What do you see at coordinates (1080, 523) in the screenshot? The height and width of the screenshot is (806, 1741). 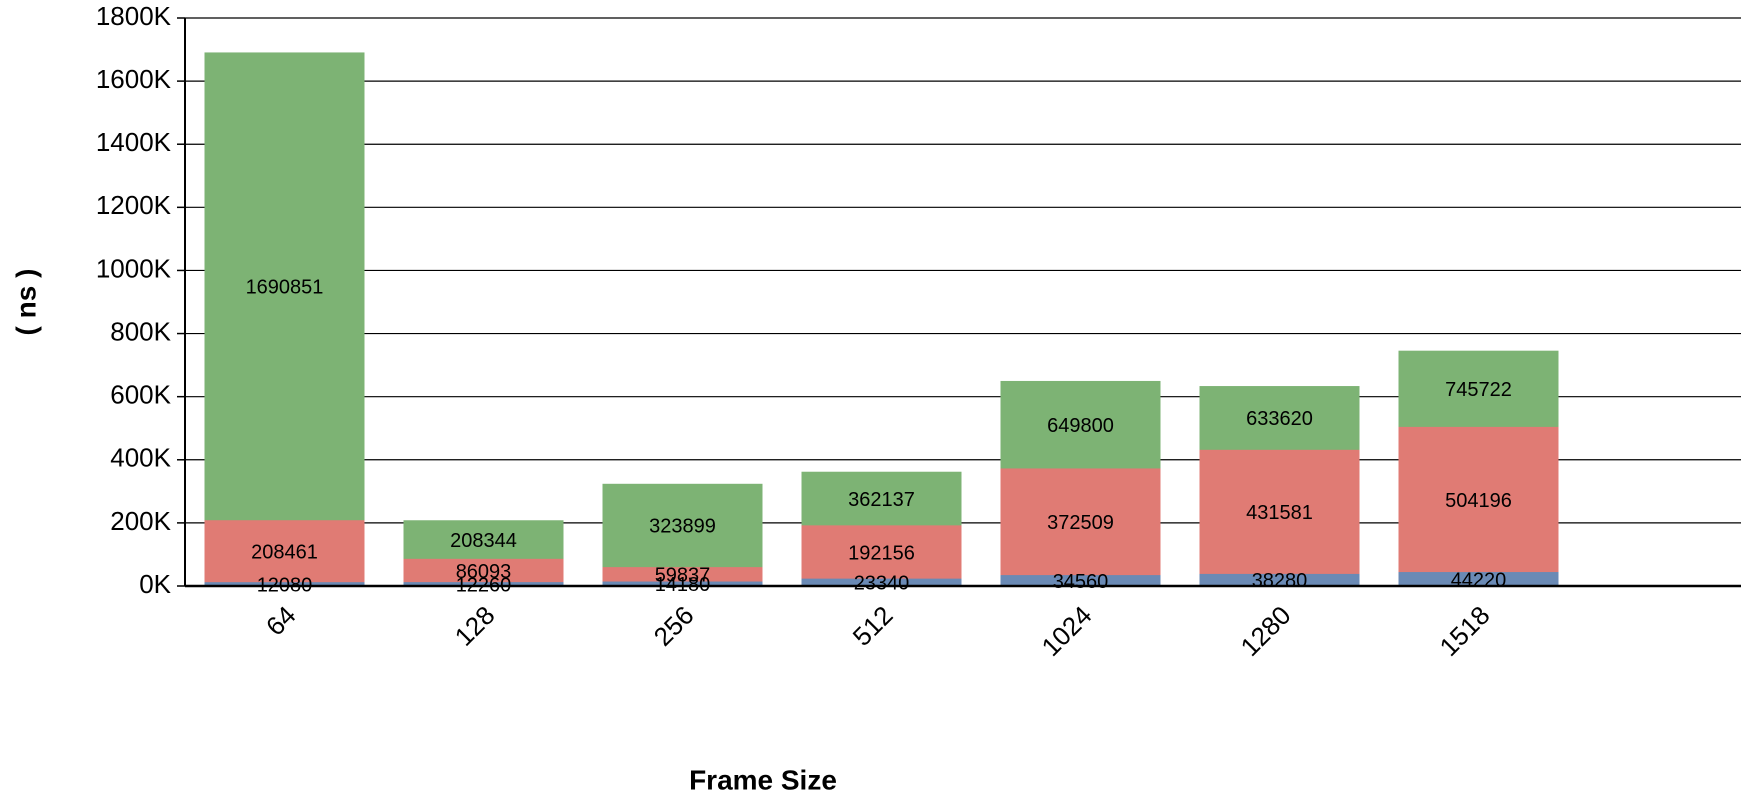 I see `data-label: 372509` at bounding box center [1080, 523].